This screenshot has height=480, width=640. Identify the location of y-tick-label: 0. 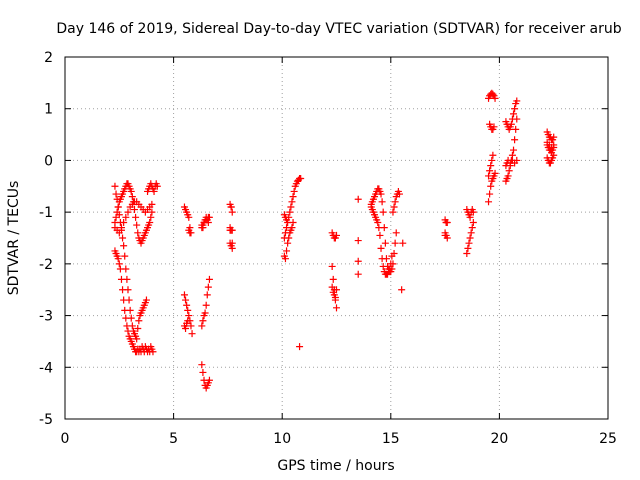
(48, 161).